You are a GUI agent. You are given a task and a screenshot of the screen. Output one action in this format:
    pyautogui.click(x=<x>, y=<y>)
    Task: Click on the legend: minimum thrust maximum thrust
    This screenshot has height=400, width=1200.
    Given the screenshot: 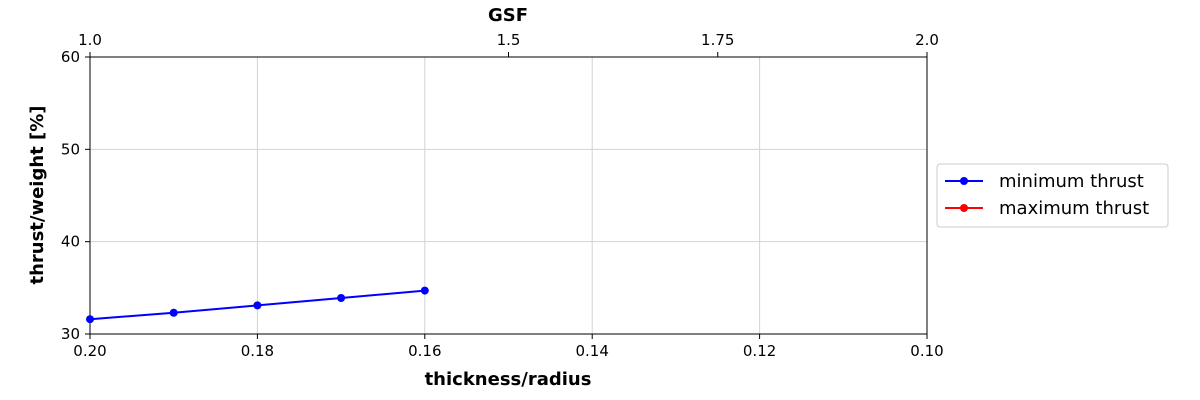 What is the action you would take?
    pyautogui.click(x=1052, y=195)
    